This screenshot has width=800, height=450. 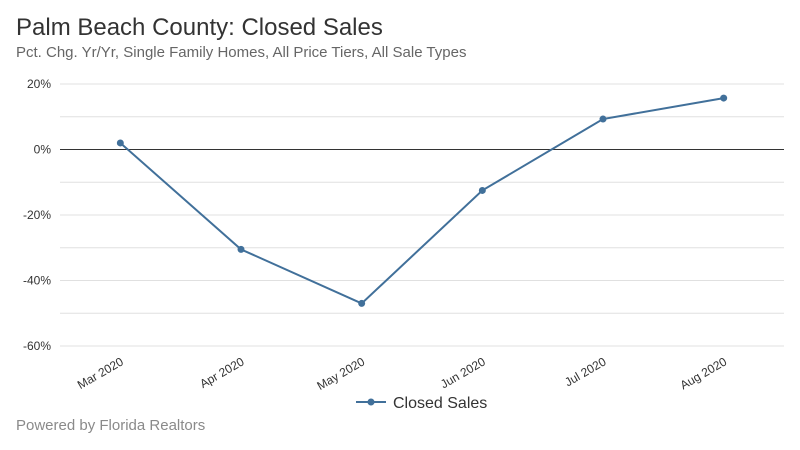 I want to click on x-tick-label: Mar 2020, so click(x=100, y=373).